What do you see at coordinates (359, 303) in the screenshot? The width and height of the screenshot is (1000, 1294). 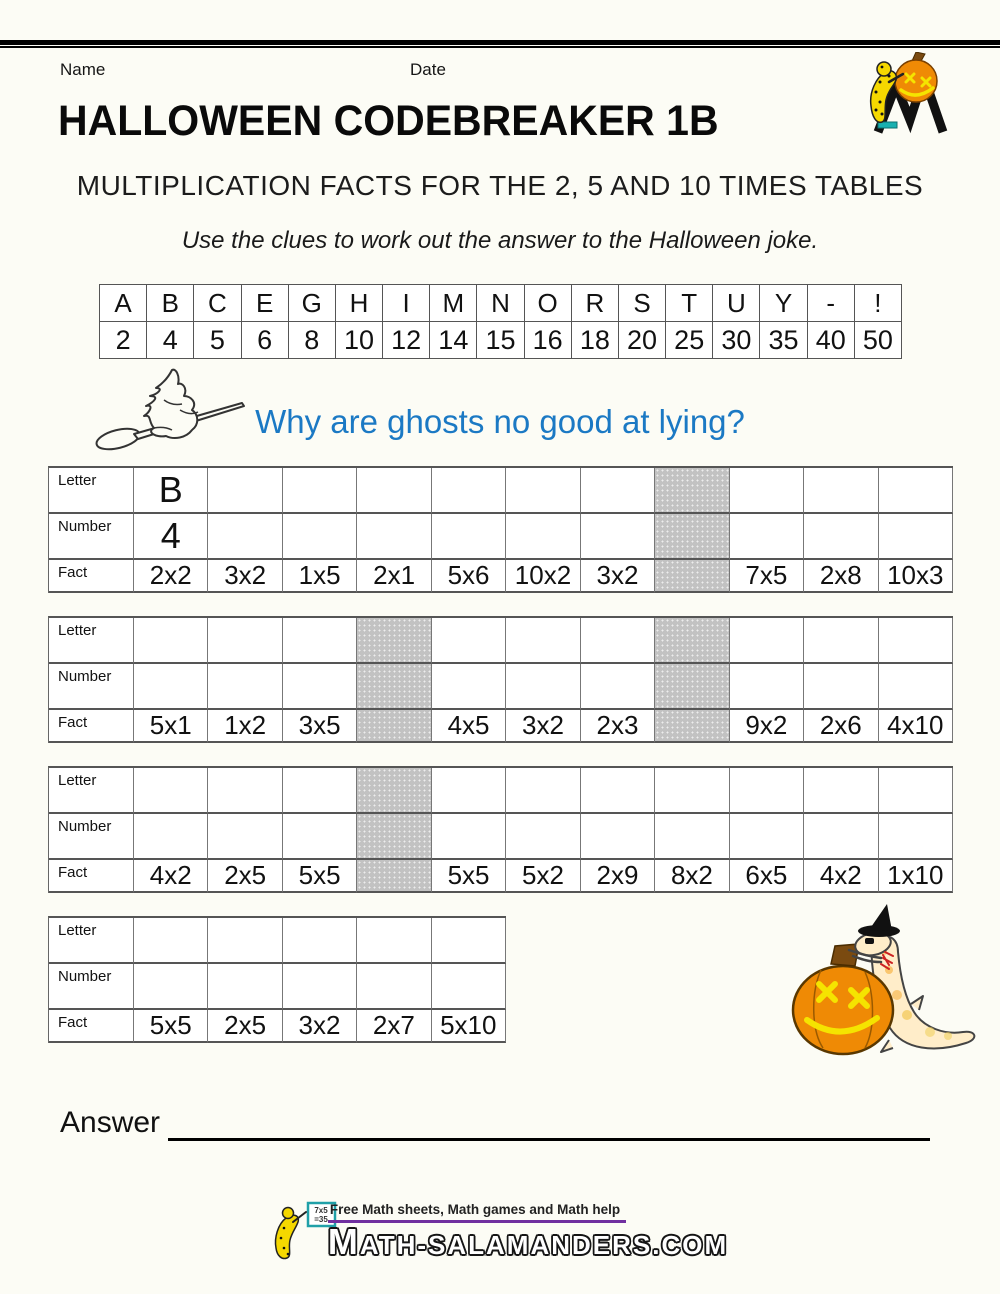 I see `code-letter-cell: H` at bounding box center [359, 303].